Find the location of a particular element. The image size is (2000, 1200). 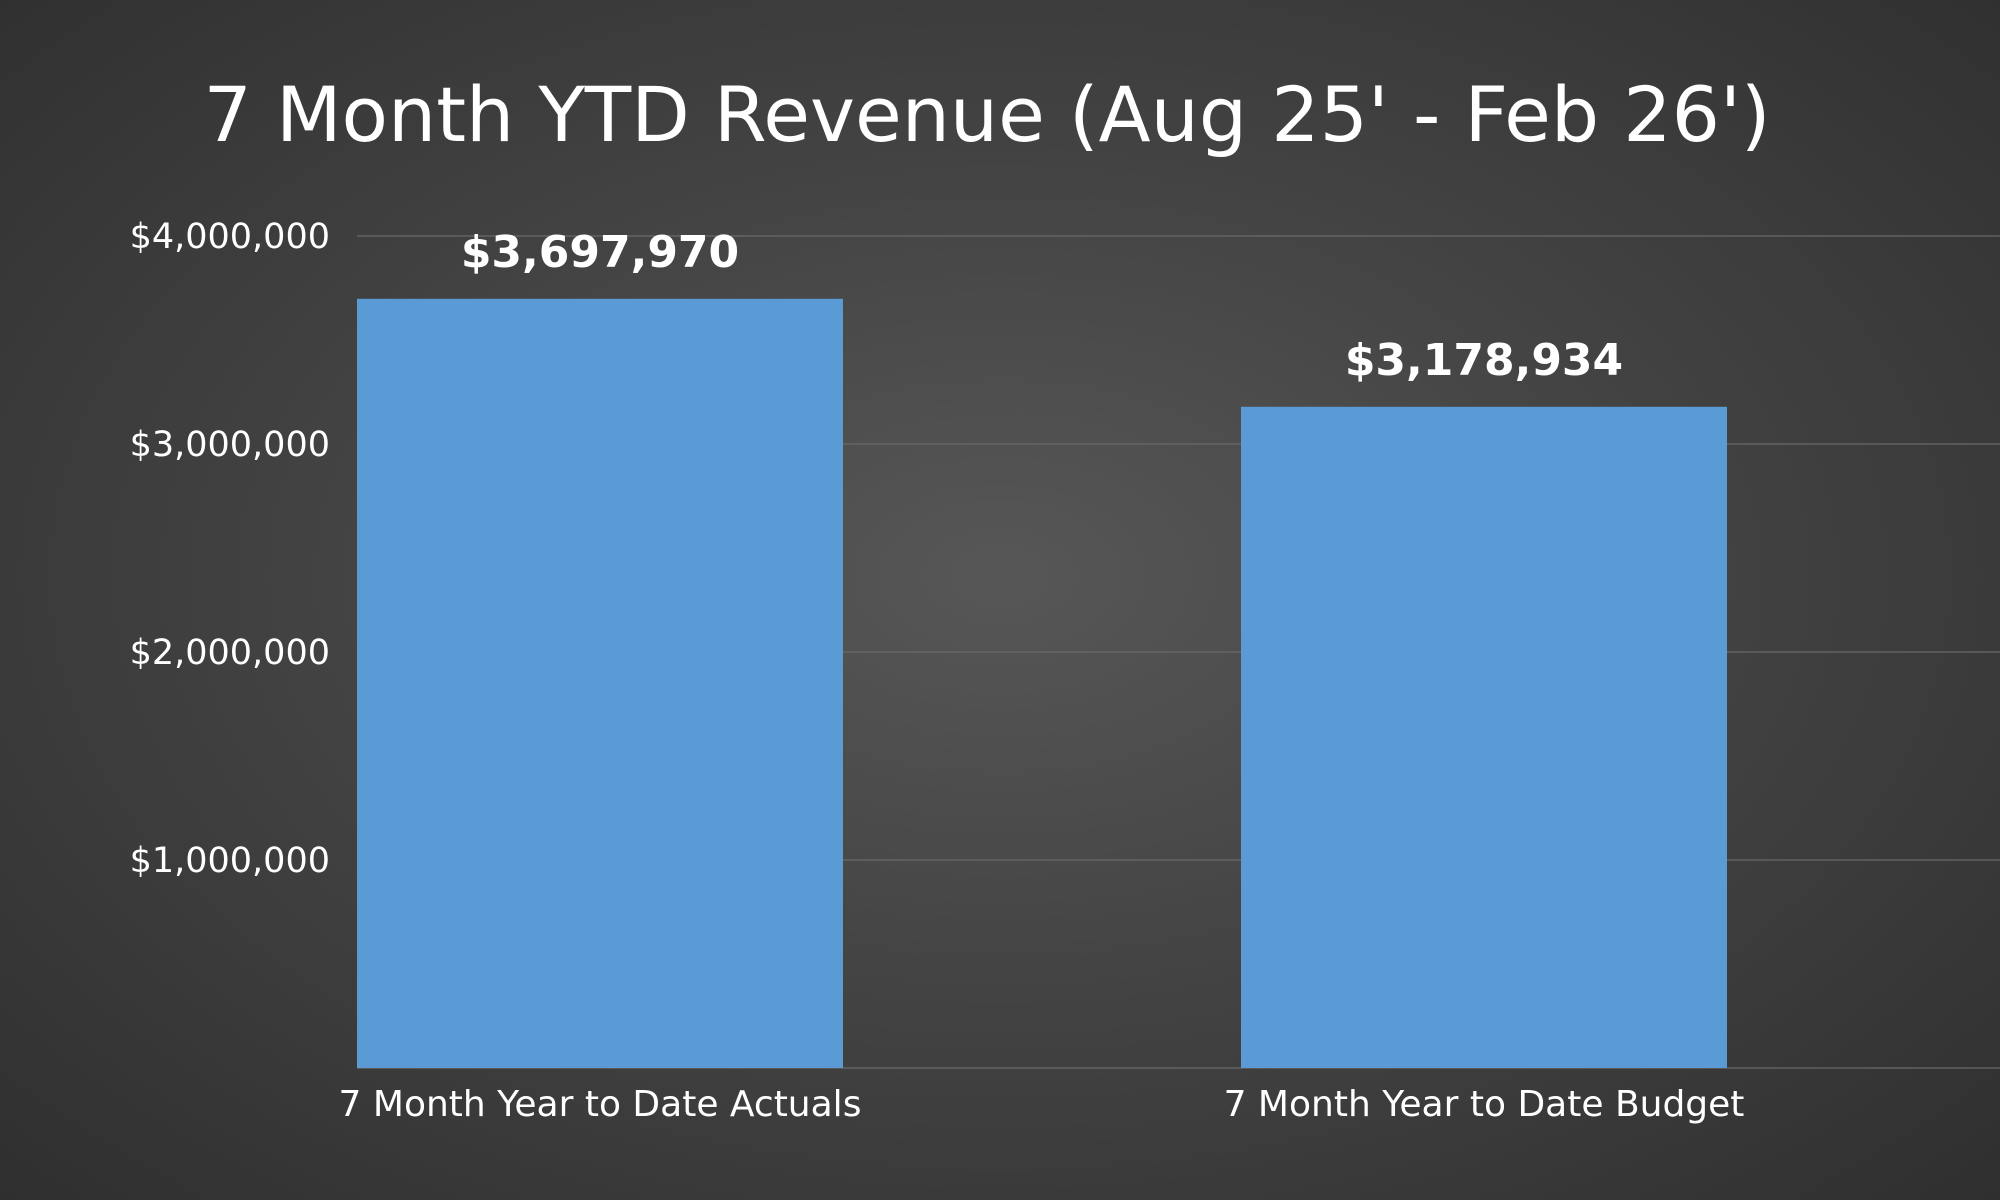

bar is located at coordinates (1484, 737).